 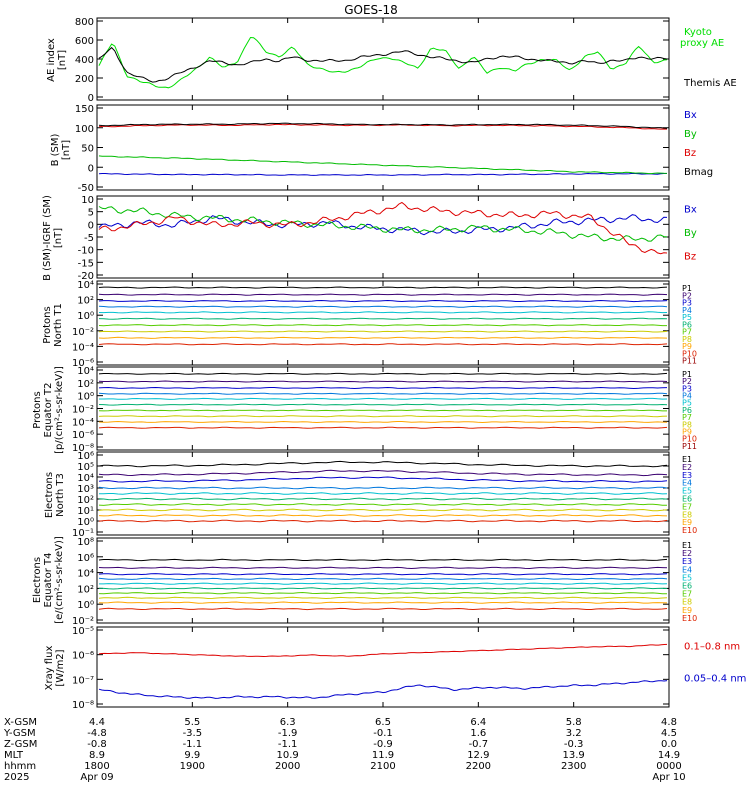 What do you see at coordinates (669, 744) in the screenshot?
I see `x-axis-z-gsm-value: 0.0` at bounding box center [669, 744].